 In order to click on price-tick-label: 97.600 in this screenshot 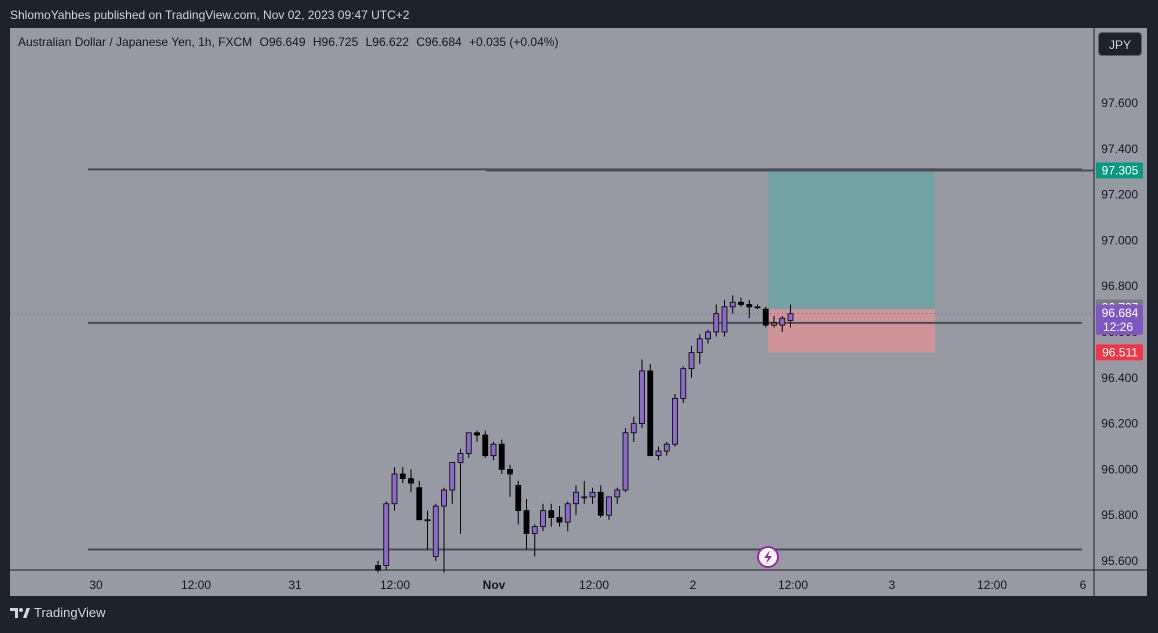, I will do `click(1119, 103)`.